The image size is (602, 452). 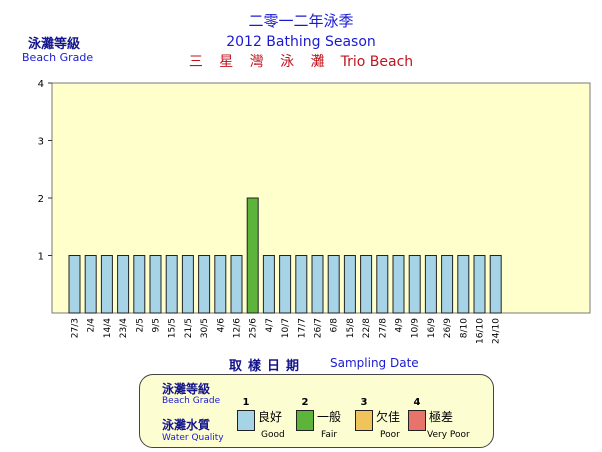 What do you see at coordinates (191, 401) in the screenshot?
I see `legend-grade-label-en: Beach Grade` at bounding box center [191, 401].